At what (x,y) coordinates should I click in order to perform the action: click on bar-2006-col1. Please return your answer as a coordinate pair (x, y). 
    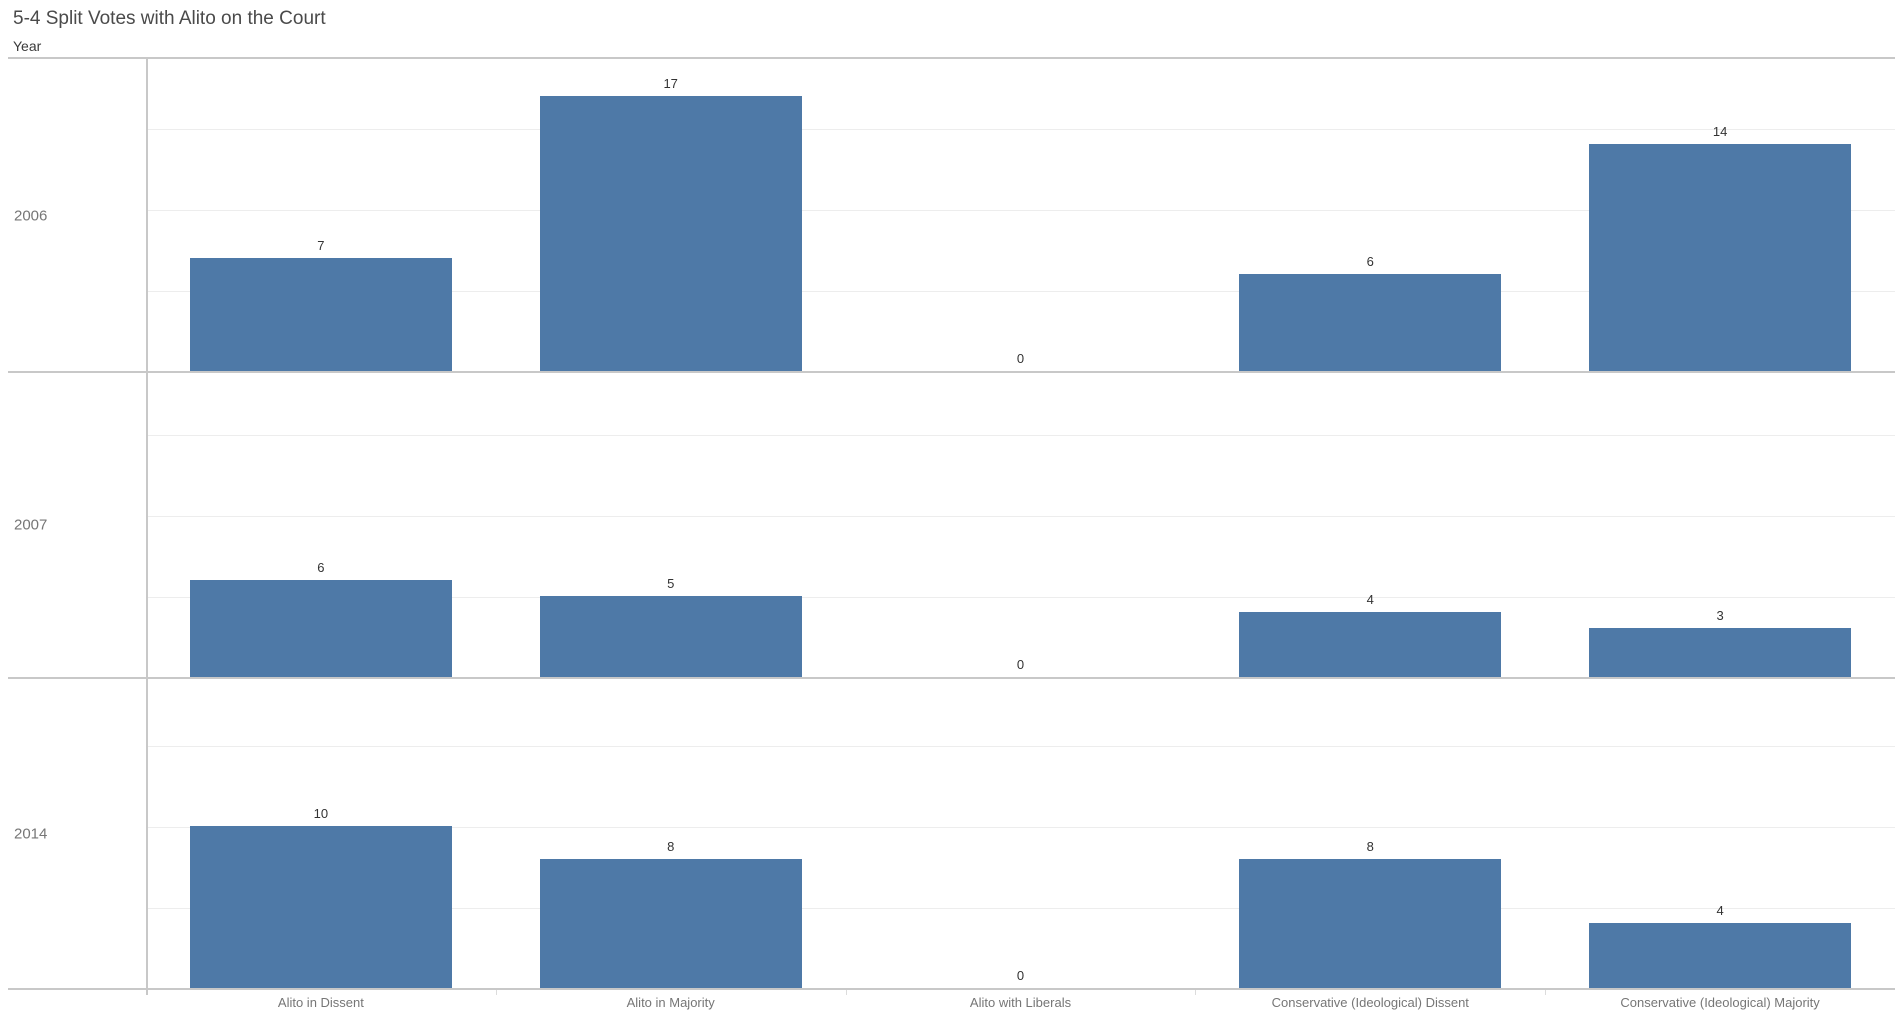
    Looking at the image, I should click on (320, 314).